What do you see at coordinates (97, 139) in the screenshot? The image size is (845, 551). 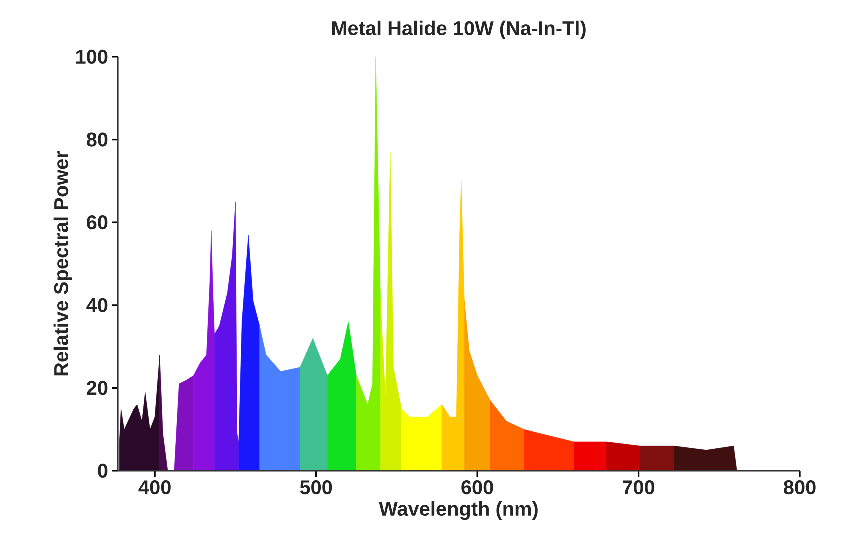 I see `y-tick-label: 80` at bounding box center [97, 139].